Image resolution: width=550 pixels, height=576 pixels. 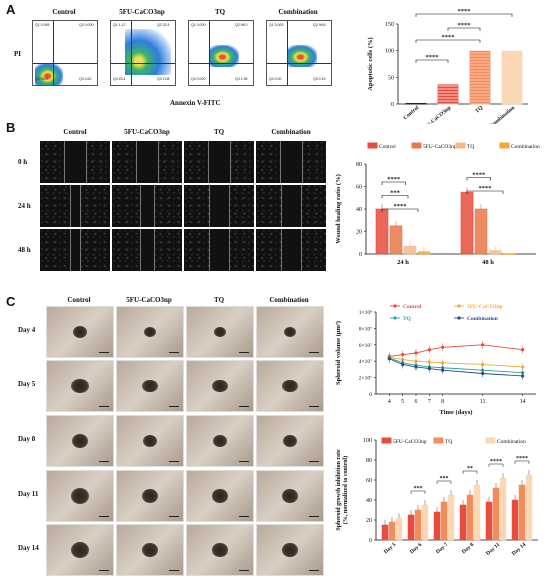 What do you see at coordinates (147, 132) in the screenshot?
I see `scratch-column-header: 5FU-CaCO3np` at bounding box center [147, 132].